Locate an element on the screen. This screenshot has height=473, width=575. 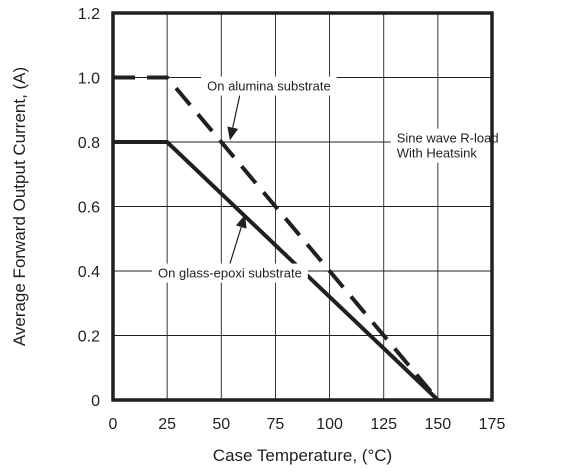
x-axis-title: Case Temperature, (°C) is located at coordinates (302, 455).